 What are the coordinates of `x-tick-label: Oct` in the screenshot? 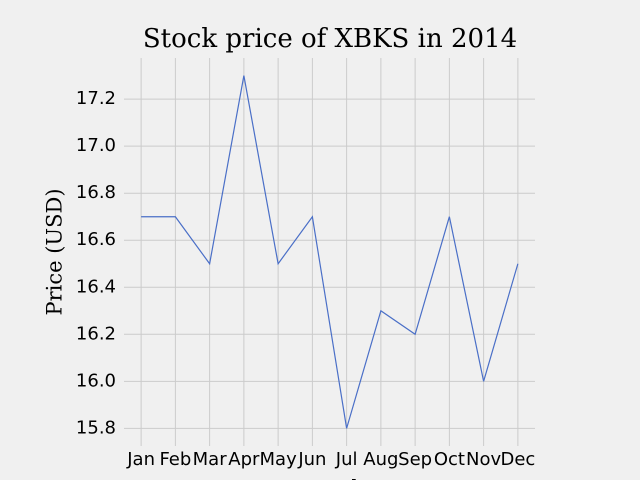 It's located at (449, 459).